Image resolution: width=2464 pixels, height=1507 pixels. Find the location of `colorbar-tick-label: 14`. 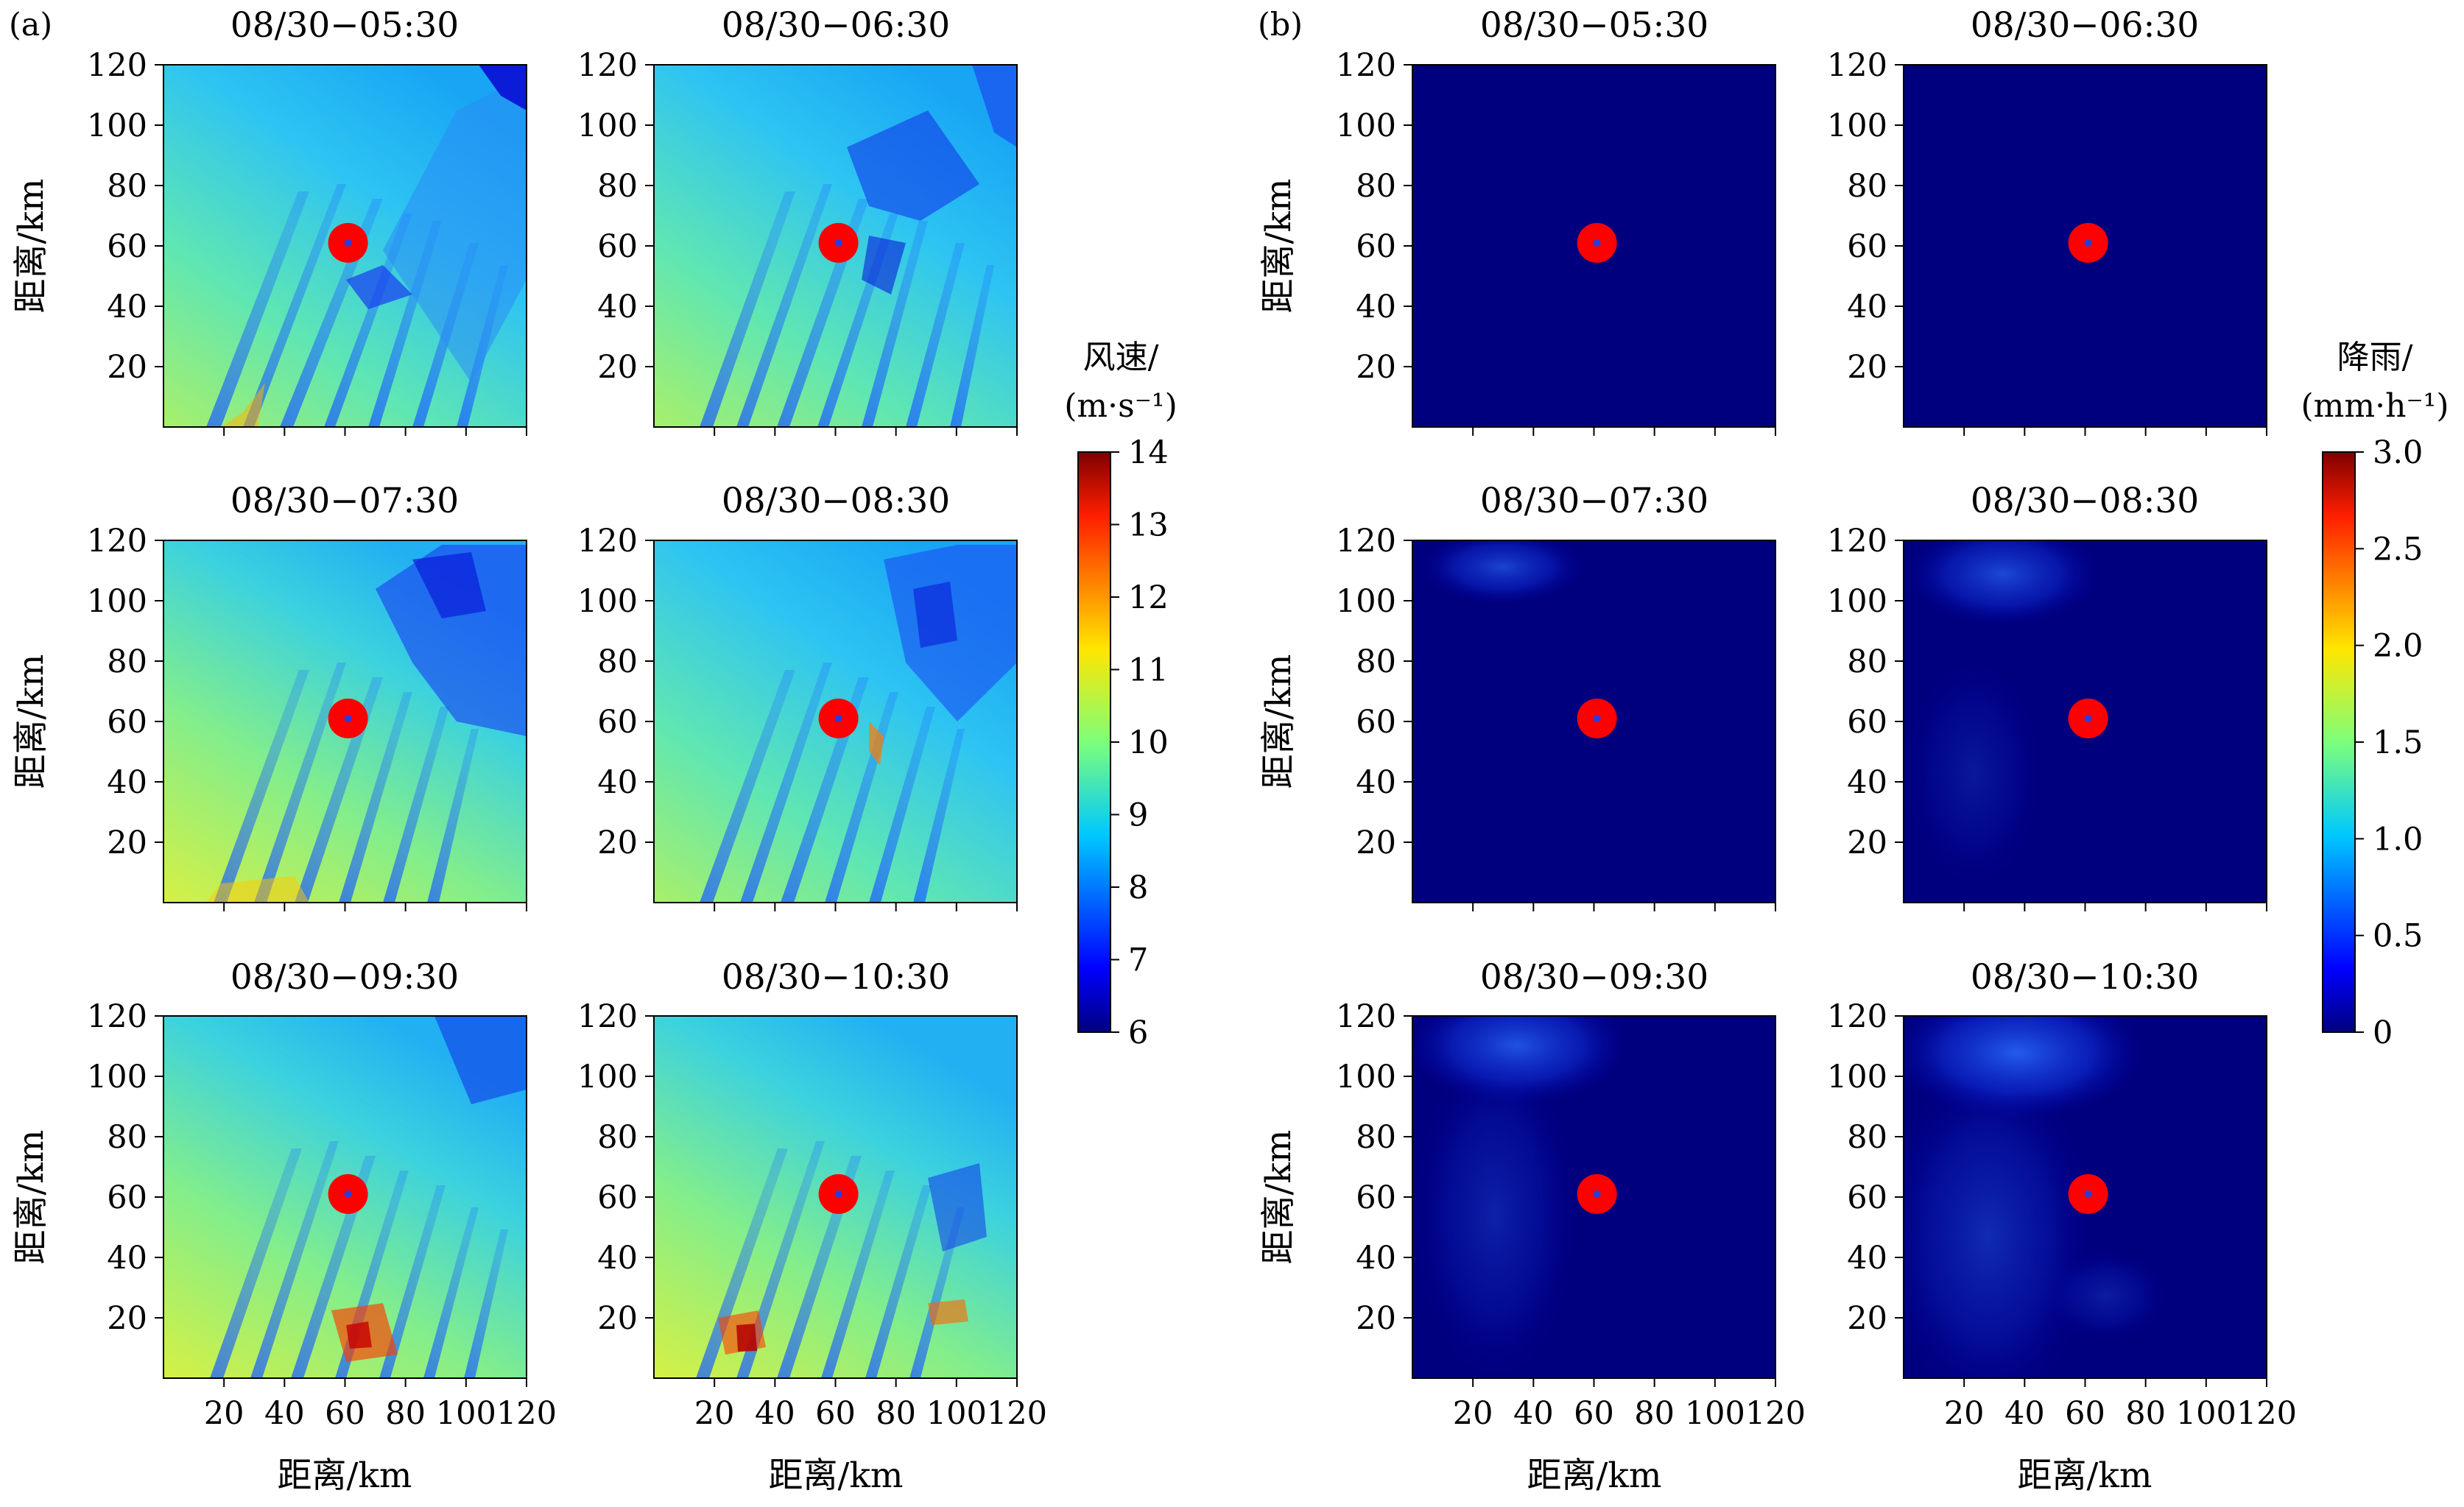

colorbar-tick-label: 14 is located at coordinates (1148, 452).